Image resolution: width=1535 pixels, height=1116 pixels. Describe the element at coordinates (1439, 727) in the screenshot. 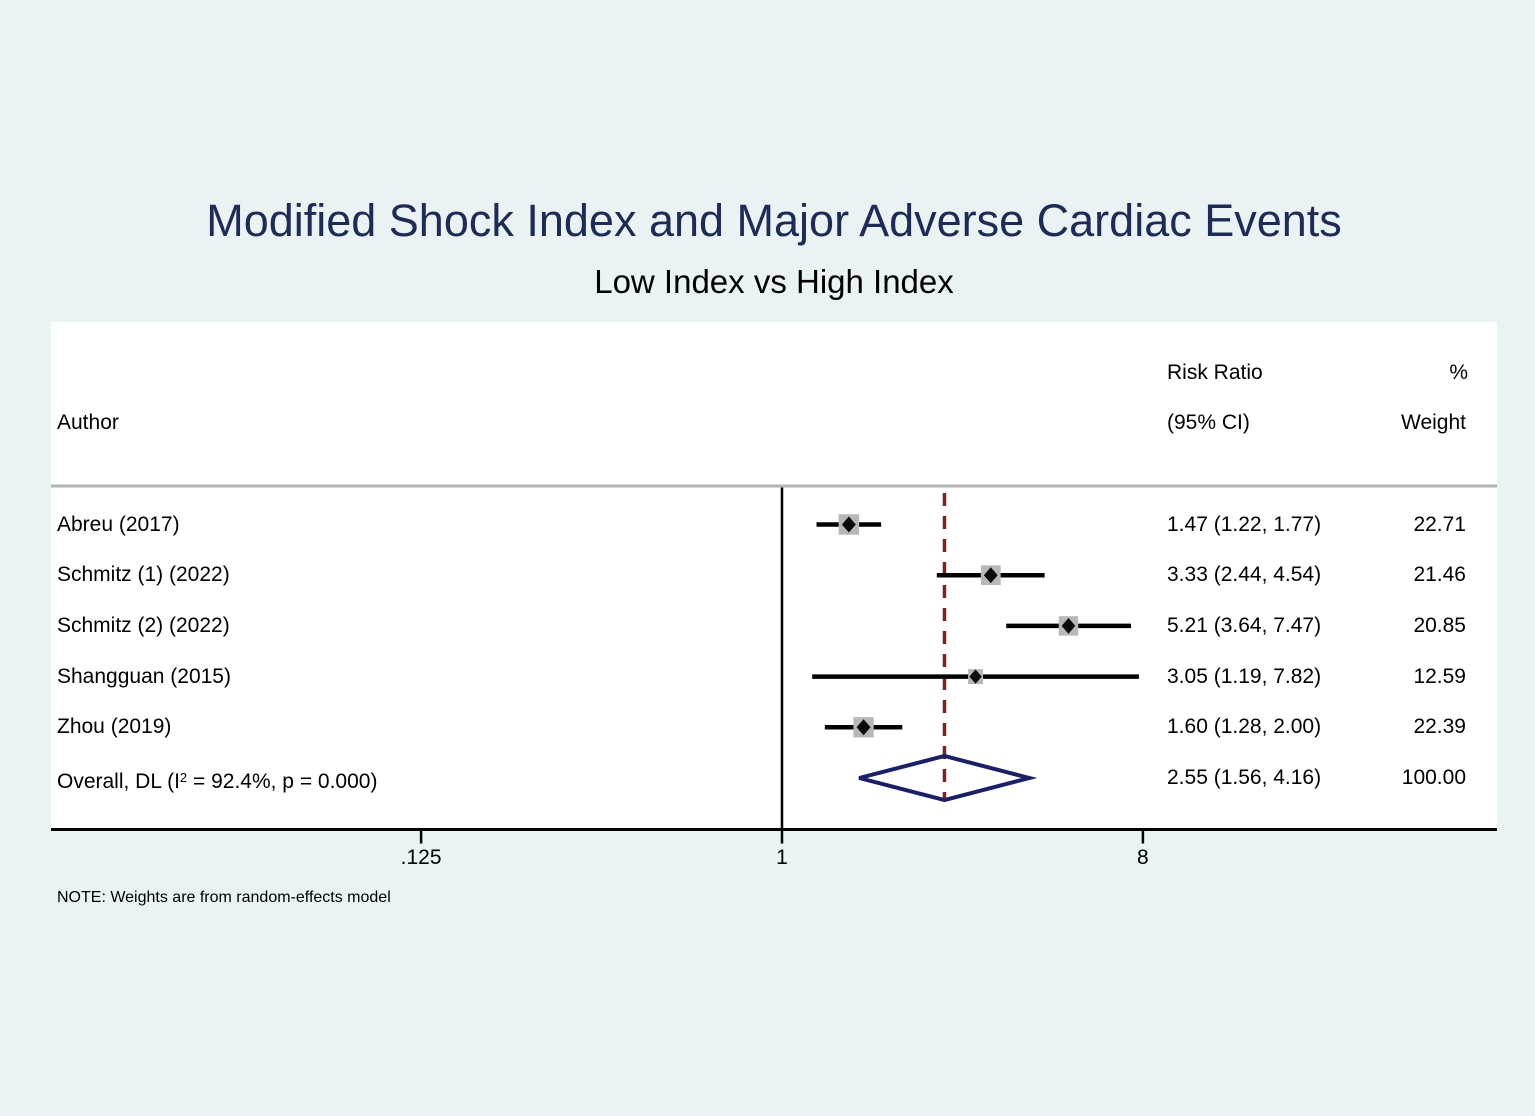

I see `weight-value: 22.39` at that location.